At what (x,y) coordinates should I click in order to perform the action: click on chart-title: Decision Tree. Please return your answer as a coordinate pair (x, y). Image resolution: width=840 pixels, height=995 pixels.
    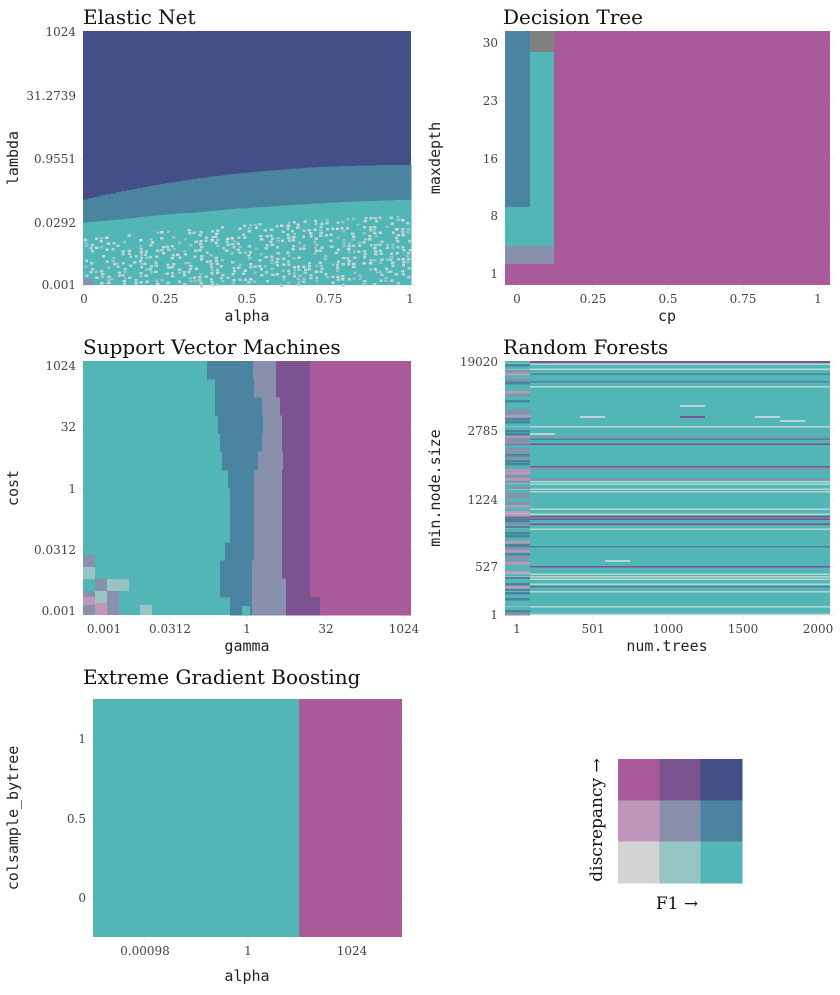
    Looking at the image, I should click on (573, 17).